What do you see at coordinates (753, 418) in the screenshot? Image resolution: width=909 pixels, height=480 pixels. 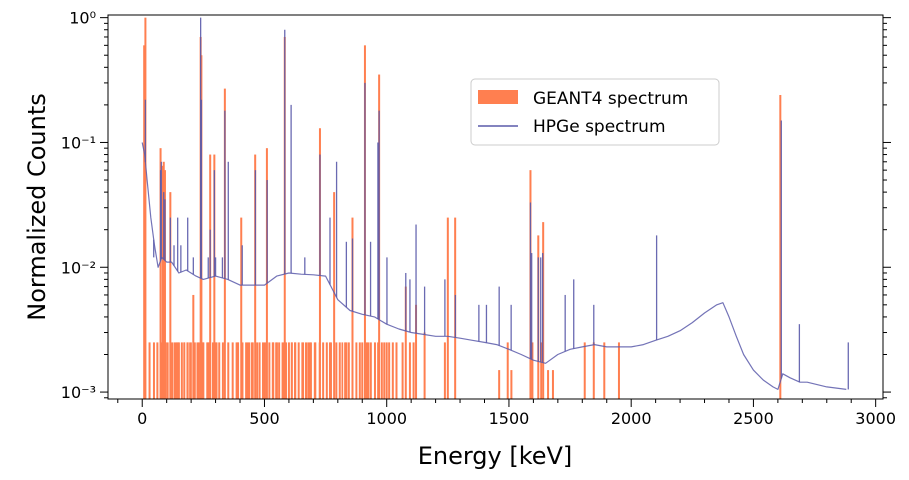 I see `x-tick-label: 2500` at bounding box center [753, 418].